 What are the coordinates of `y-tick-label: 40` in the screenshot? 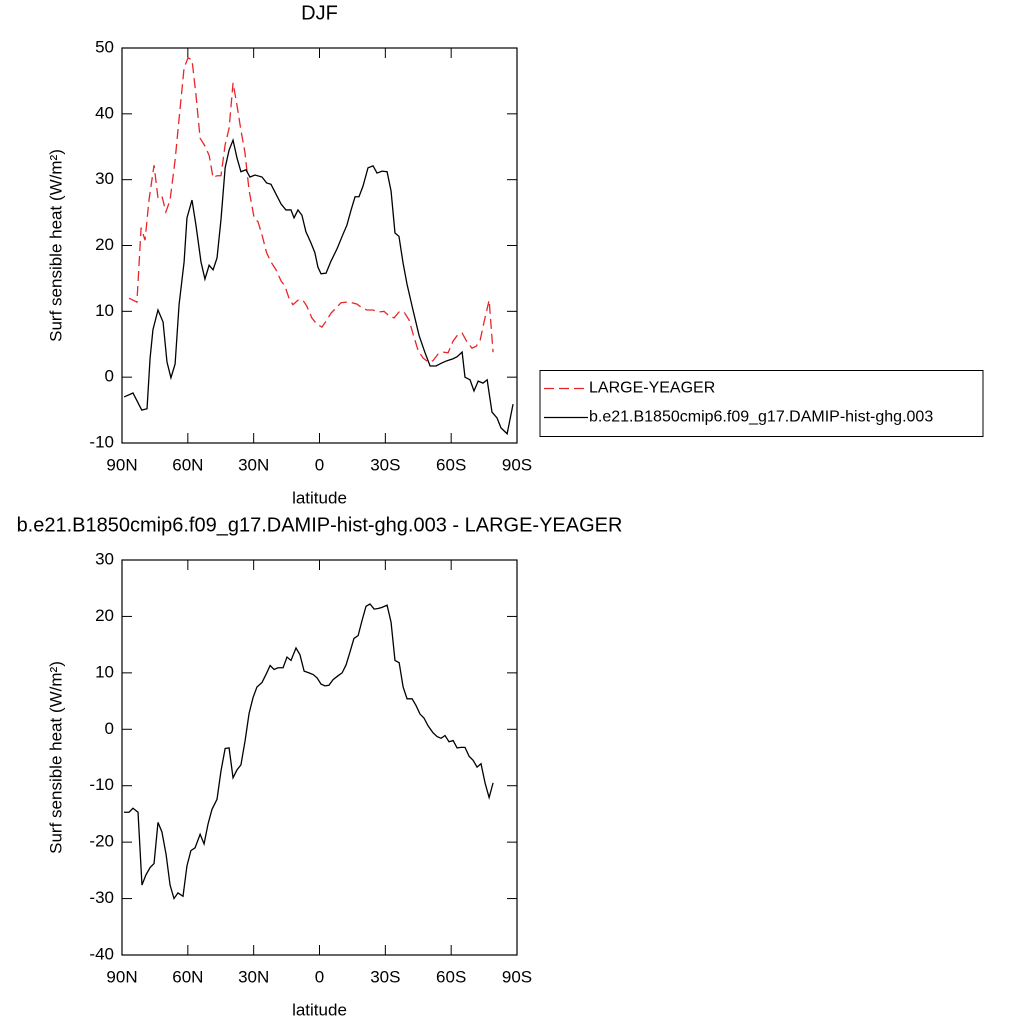 It's located at (104, 112).